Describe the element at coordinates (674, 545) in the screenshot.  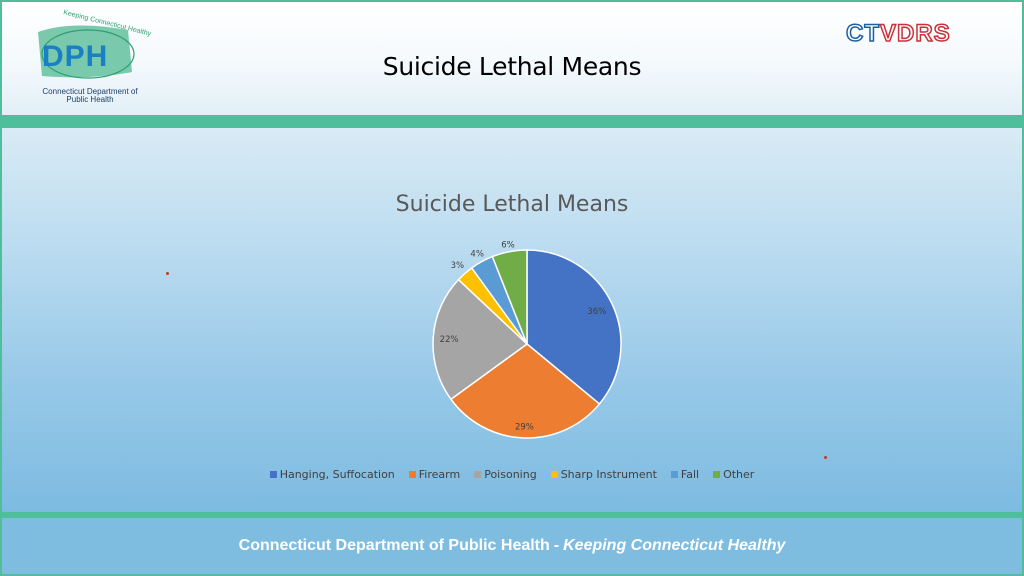
I see `footer-tagline: Keeping Connecticut Healthy` at that location.